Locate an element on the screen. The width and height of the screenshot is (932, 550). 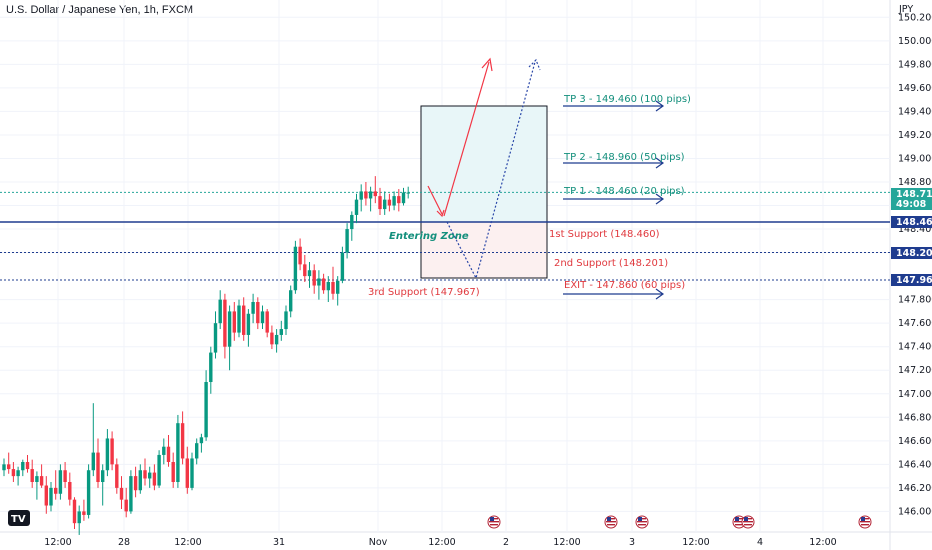
y-tick-label: 149.800 is located at coordinates (915, 64).